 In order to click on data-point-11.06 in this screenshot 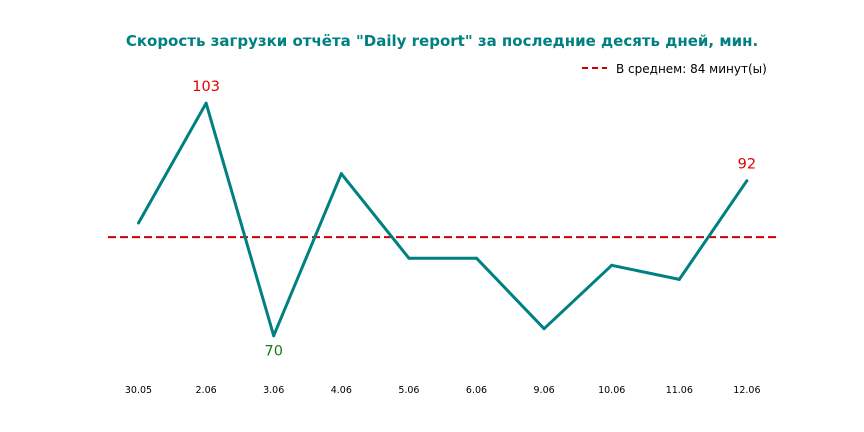, I will do `click(679, 279)`.